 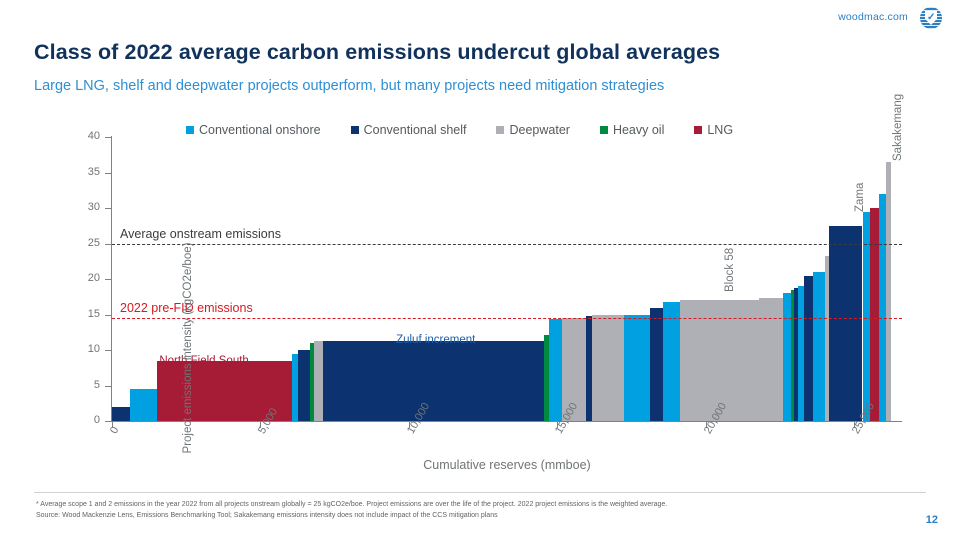 What do you see at coordinates (873, 17) in the screenshot?
I see `woodmac-url-label: woodmac.com` at bounding box center [873, 17].